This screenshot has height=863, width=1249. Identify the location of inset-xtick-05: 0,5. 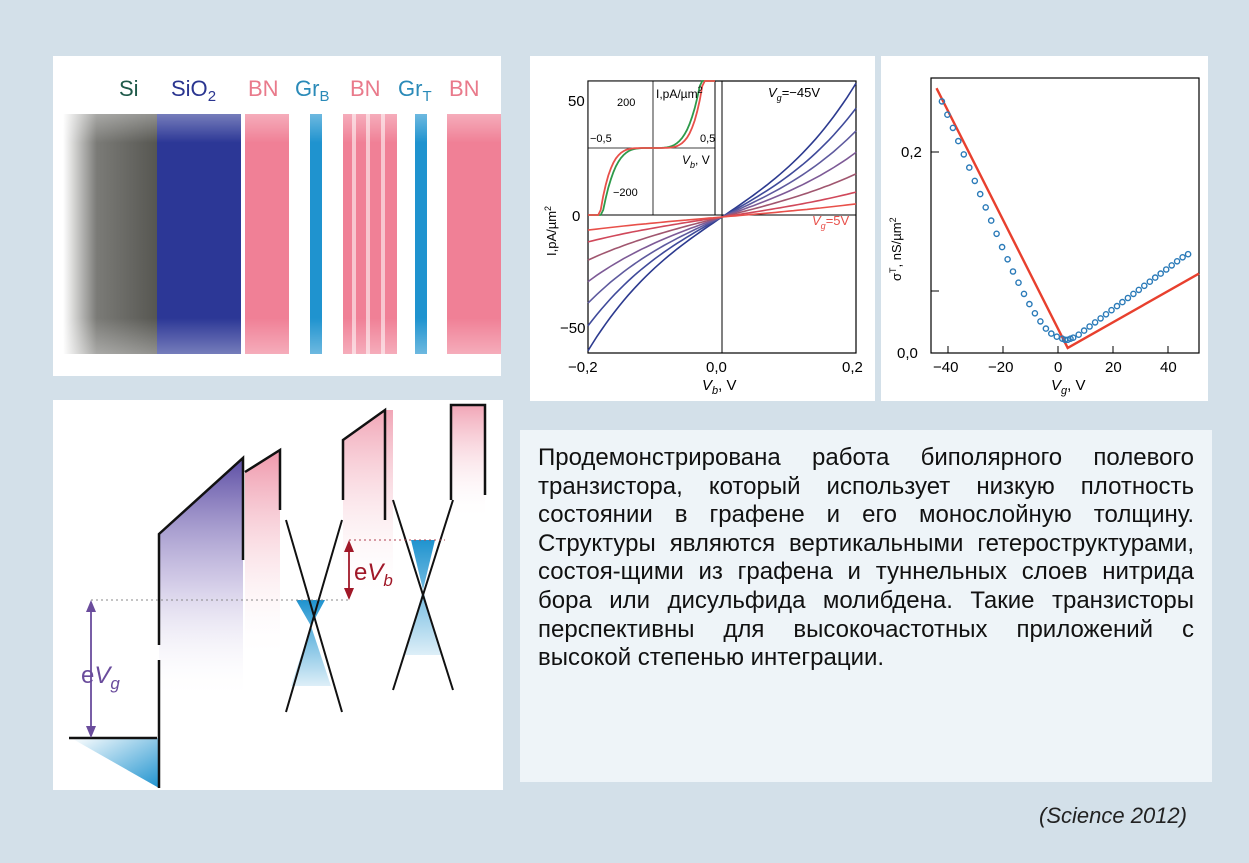
(707, 139).